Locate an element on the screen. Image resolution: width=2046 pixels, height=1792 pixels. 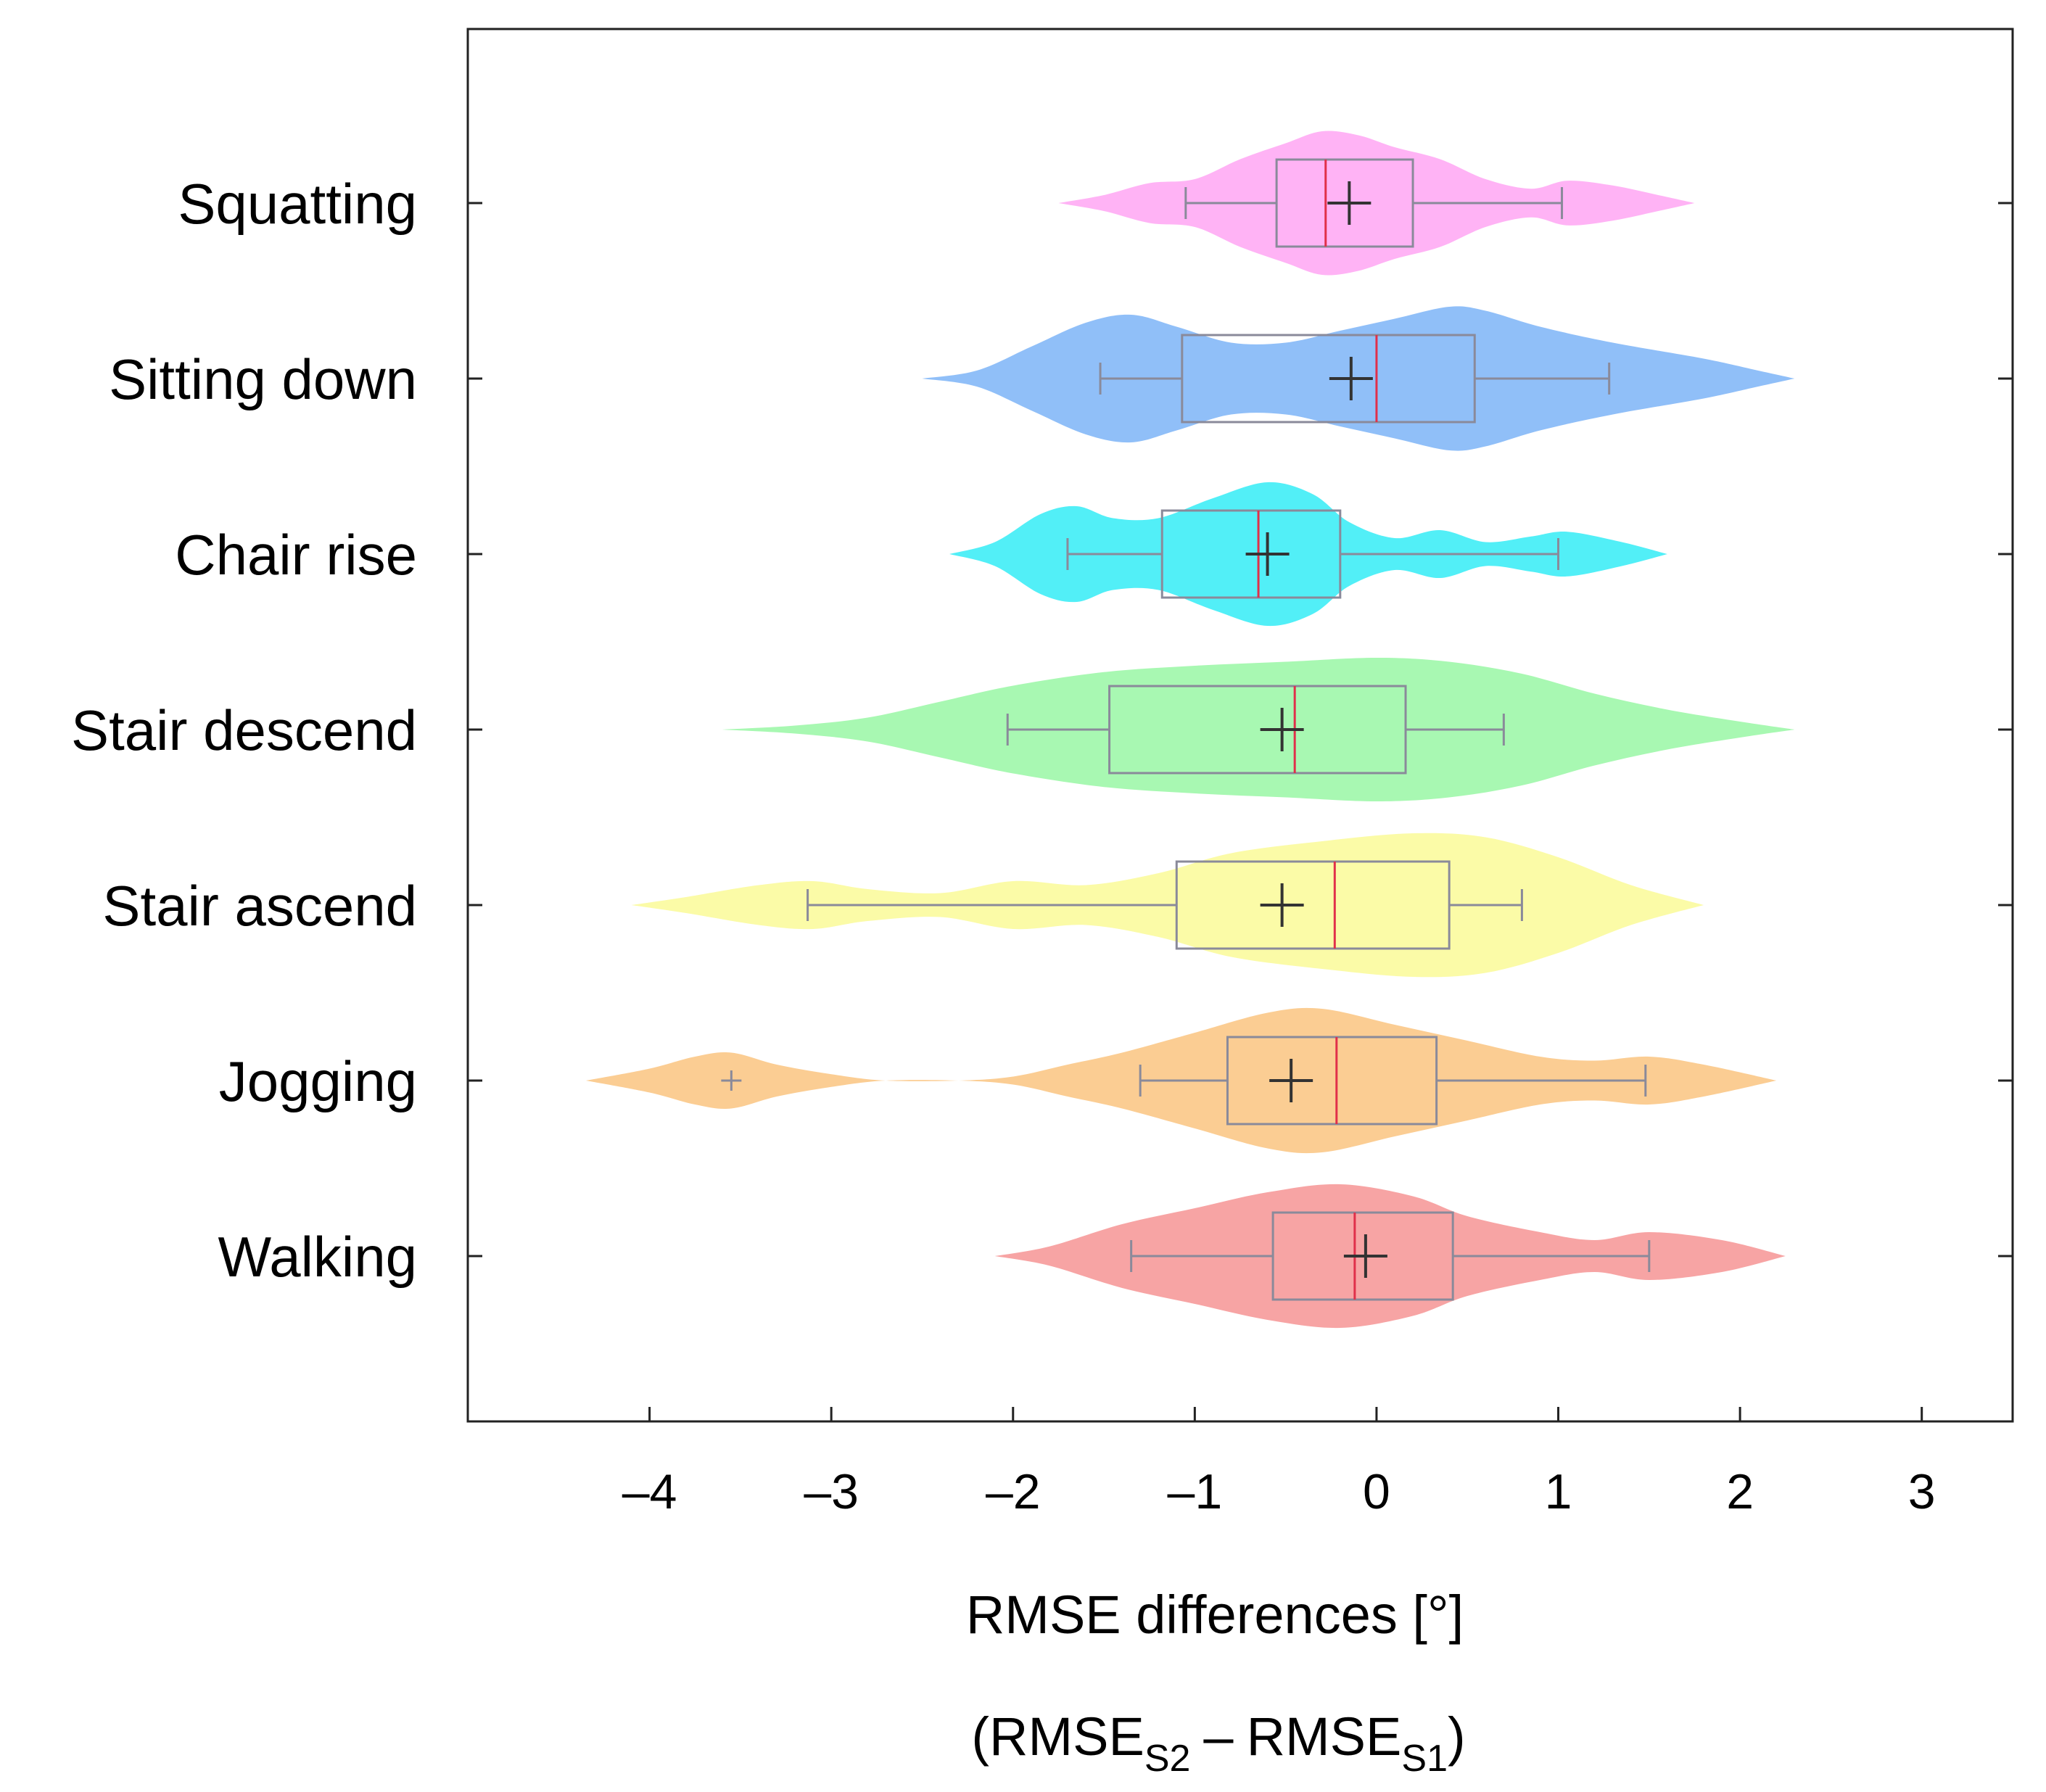
box-sitting-down is located at coordinates (1329, 379).